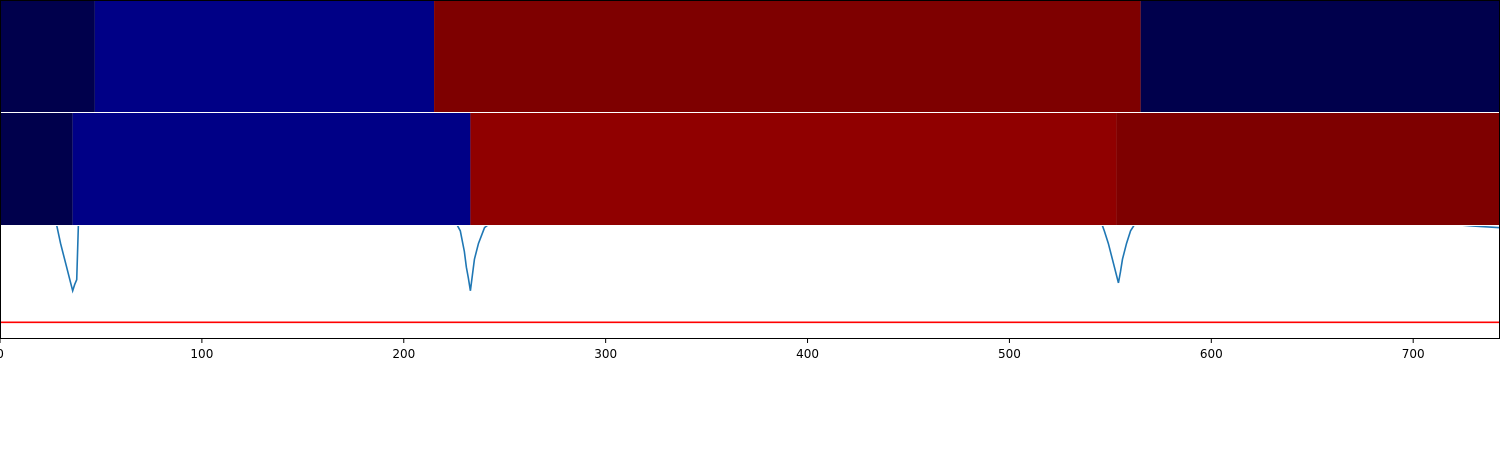 The height and width of the screenshot is (450, 1500). I want to click on x-tick-label: 100, so click(201, 354).